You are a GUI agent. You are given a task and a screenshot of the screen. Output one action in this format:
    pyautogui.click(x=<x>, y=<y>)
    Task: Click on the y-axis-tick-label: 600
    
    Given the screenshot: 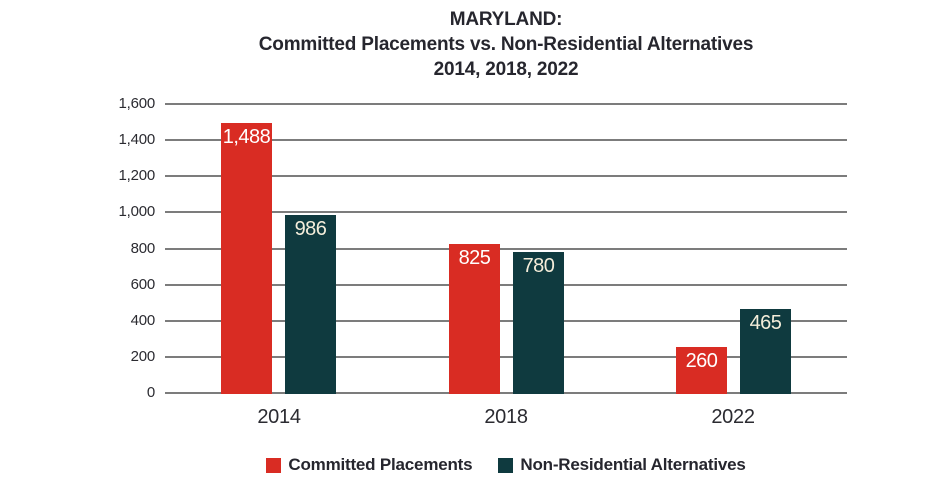 What is the action you would take?
    pyautogui.click(x=143, y=284)
    